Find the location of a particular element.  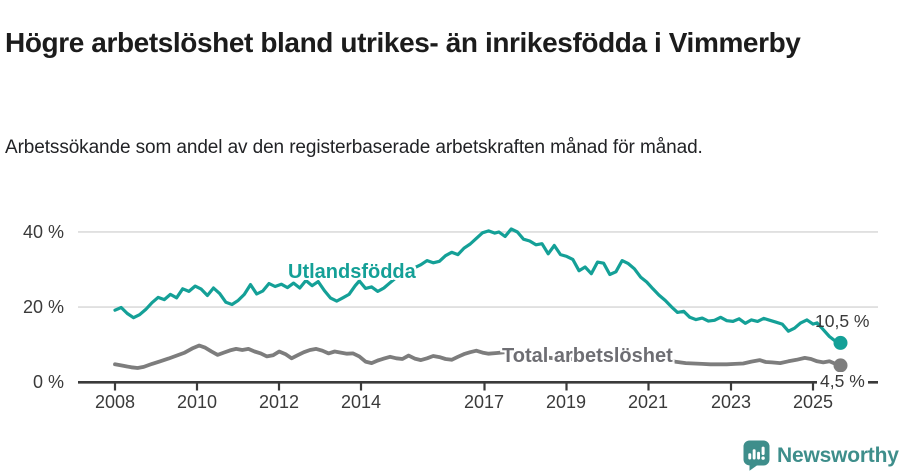

brand-name: Newsworthy is located at coordinates (838, 455).